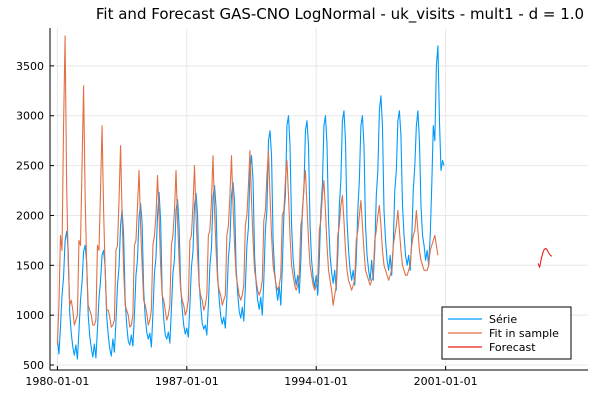 The width and height of the screenshot is (600, 400). I want to click on x-tick-label: 1980-01-01, so click(57, 381).